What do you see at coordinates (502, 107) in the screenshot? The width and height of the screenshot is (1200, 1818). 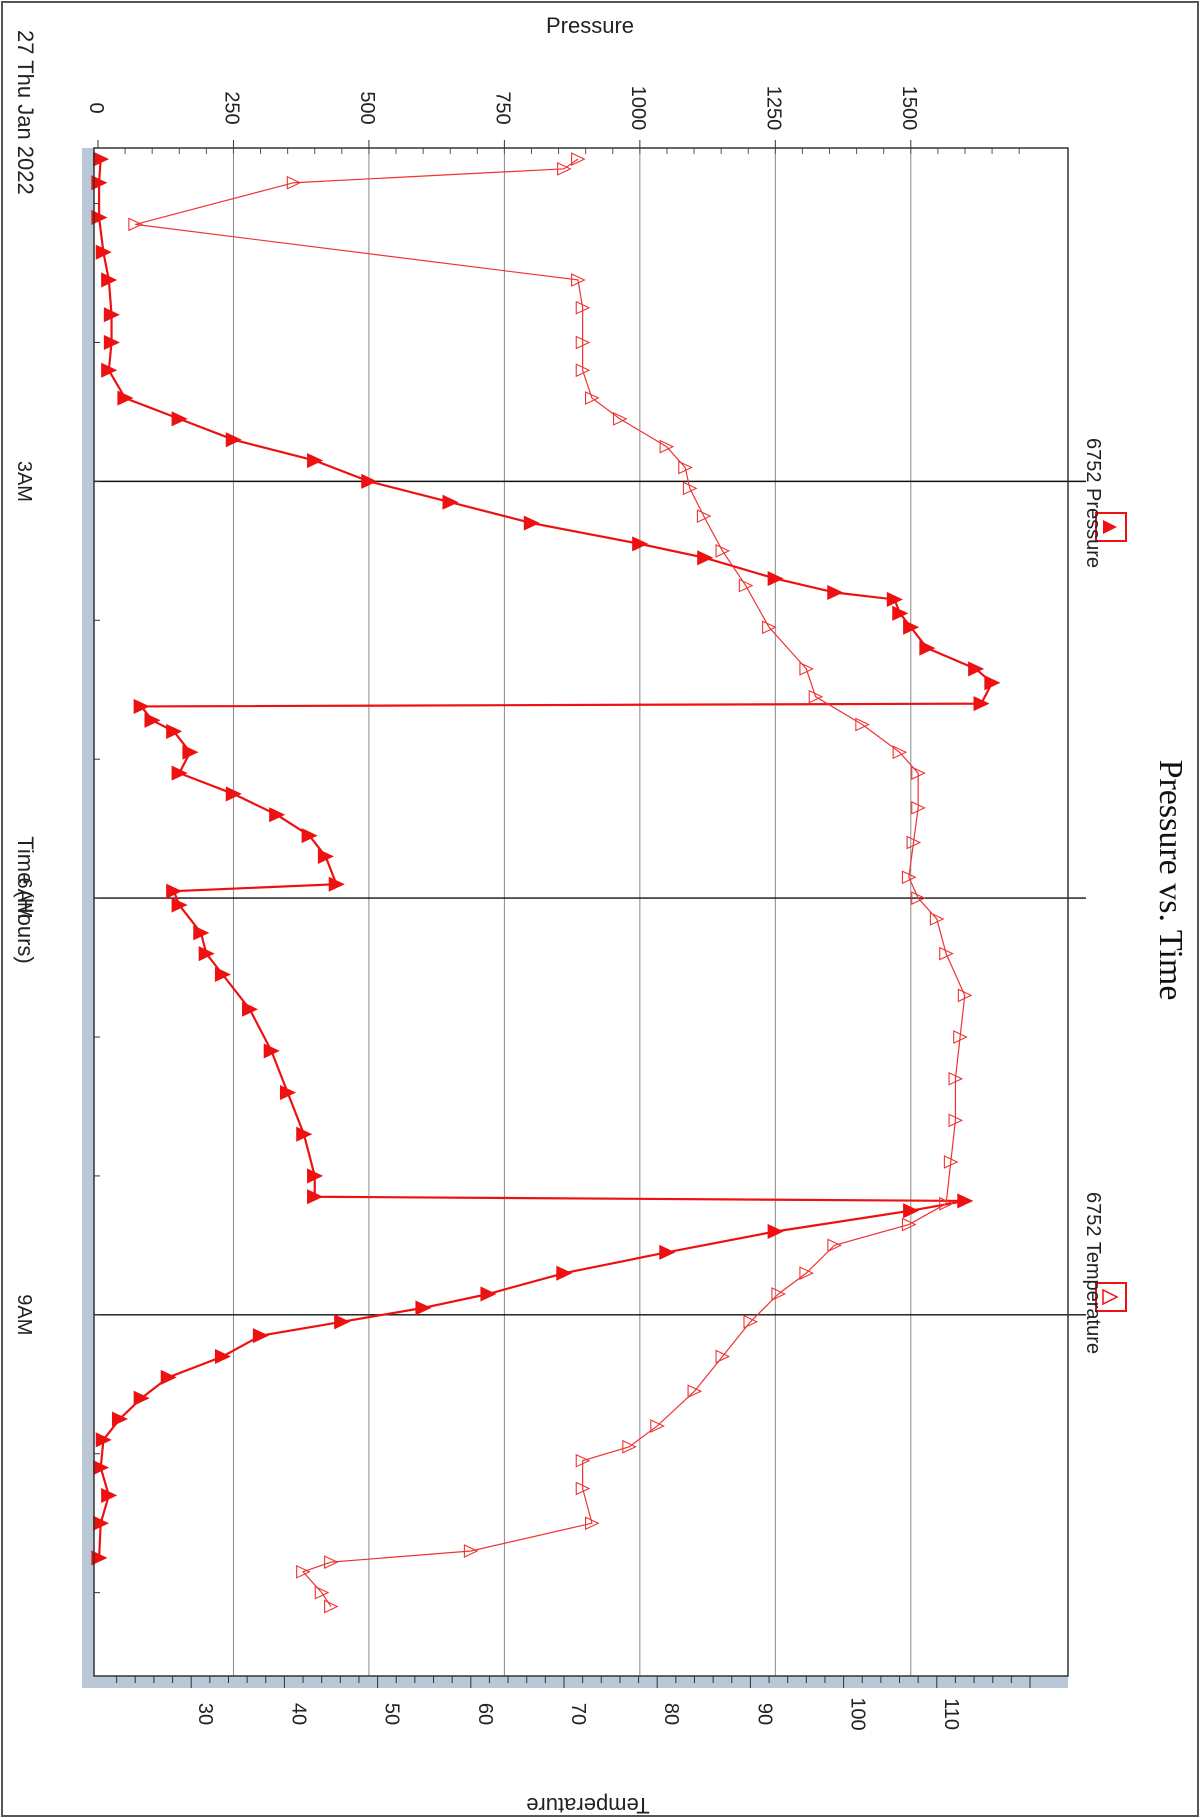 I see `pressure-tick-label: 750` at bounding box center [502, 107].